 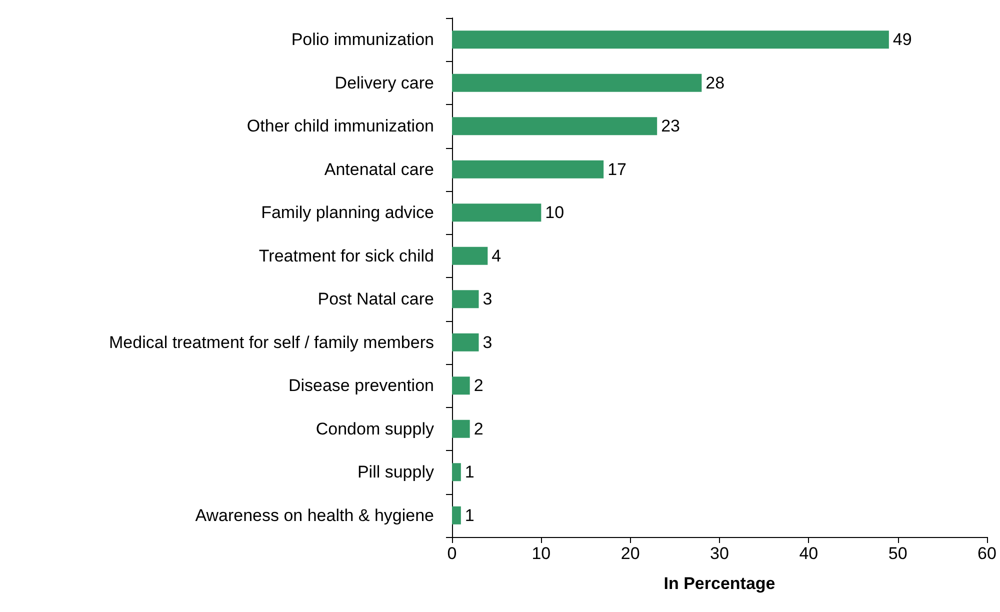 What do you see at coordinates (497, 256) in the screenshot?
I see `data-label: 4` at bounding box center [497, 256].